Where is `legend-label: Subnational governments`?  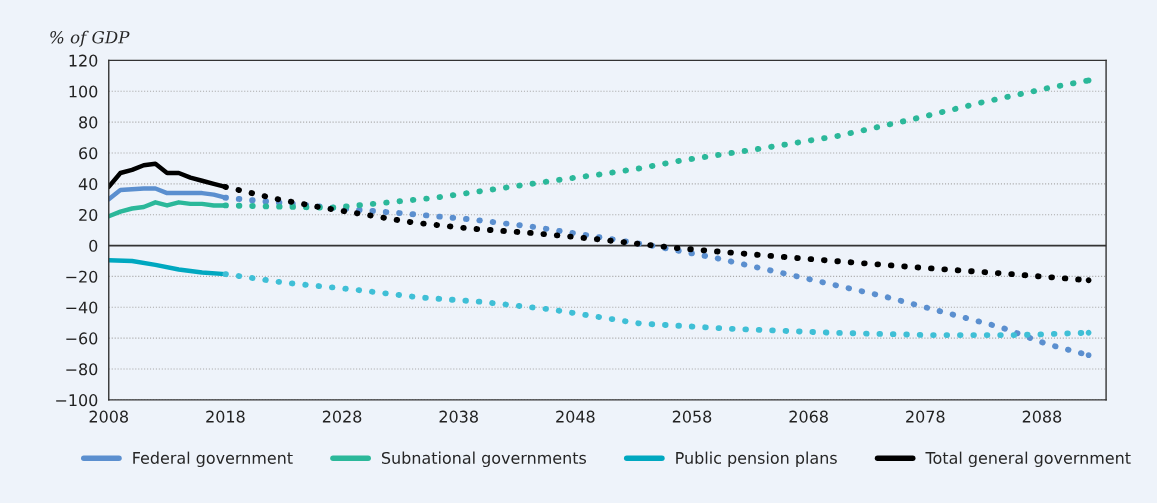 legend-label: Subnational governments is located at coordinates (484, 459).